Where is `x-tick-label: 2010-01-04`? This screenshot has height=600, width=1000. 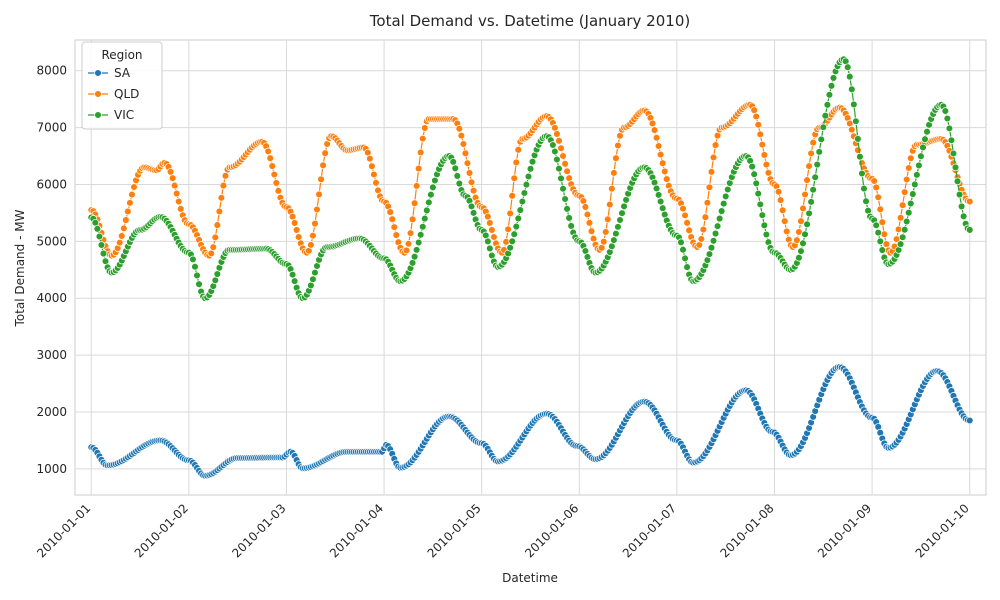
x-tick-label: 2010-01-04 is located at coordinates (356, 530).